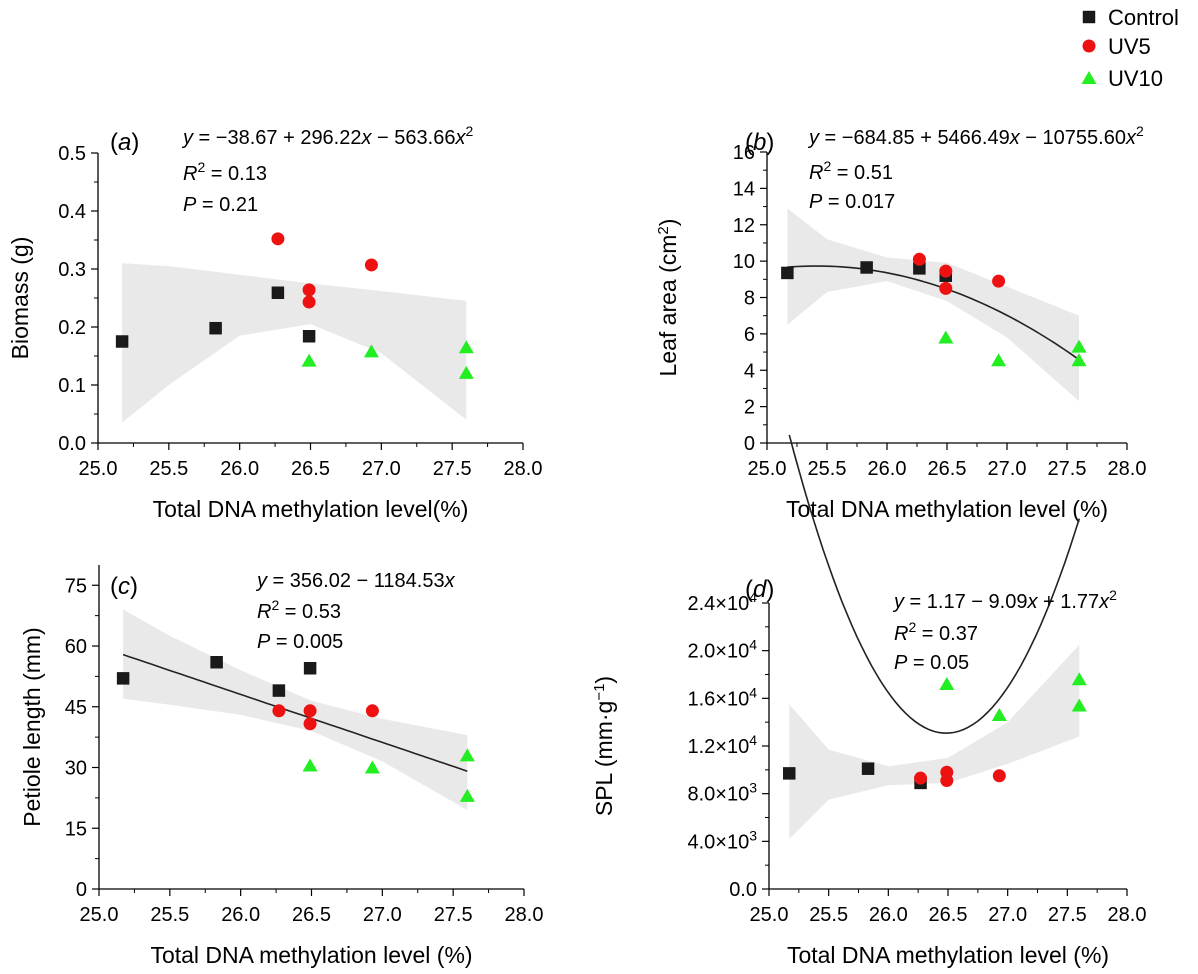 The width and height of the screenshot is (1198, 974). What do you see at coordinates (851, 171) in the screenshot?
I see `r-squared: R2 = 0.51` at bounding box center [851, 171].